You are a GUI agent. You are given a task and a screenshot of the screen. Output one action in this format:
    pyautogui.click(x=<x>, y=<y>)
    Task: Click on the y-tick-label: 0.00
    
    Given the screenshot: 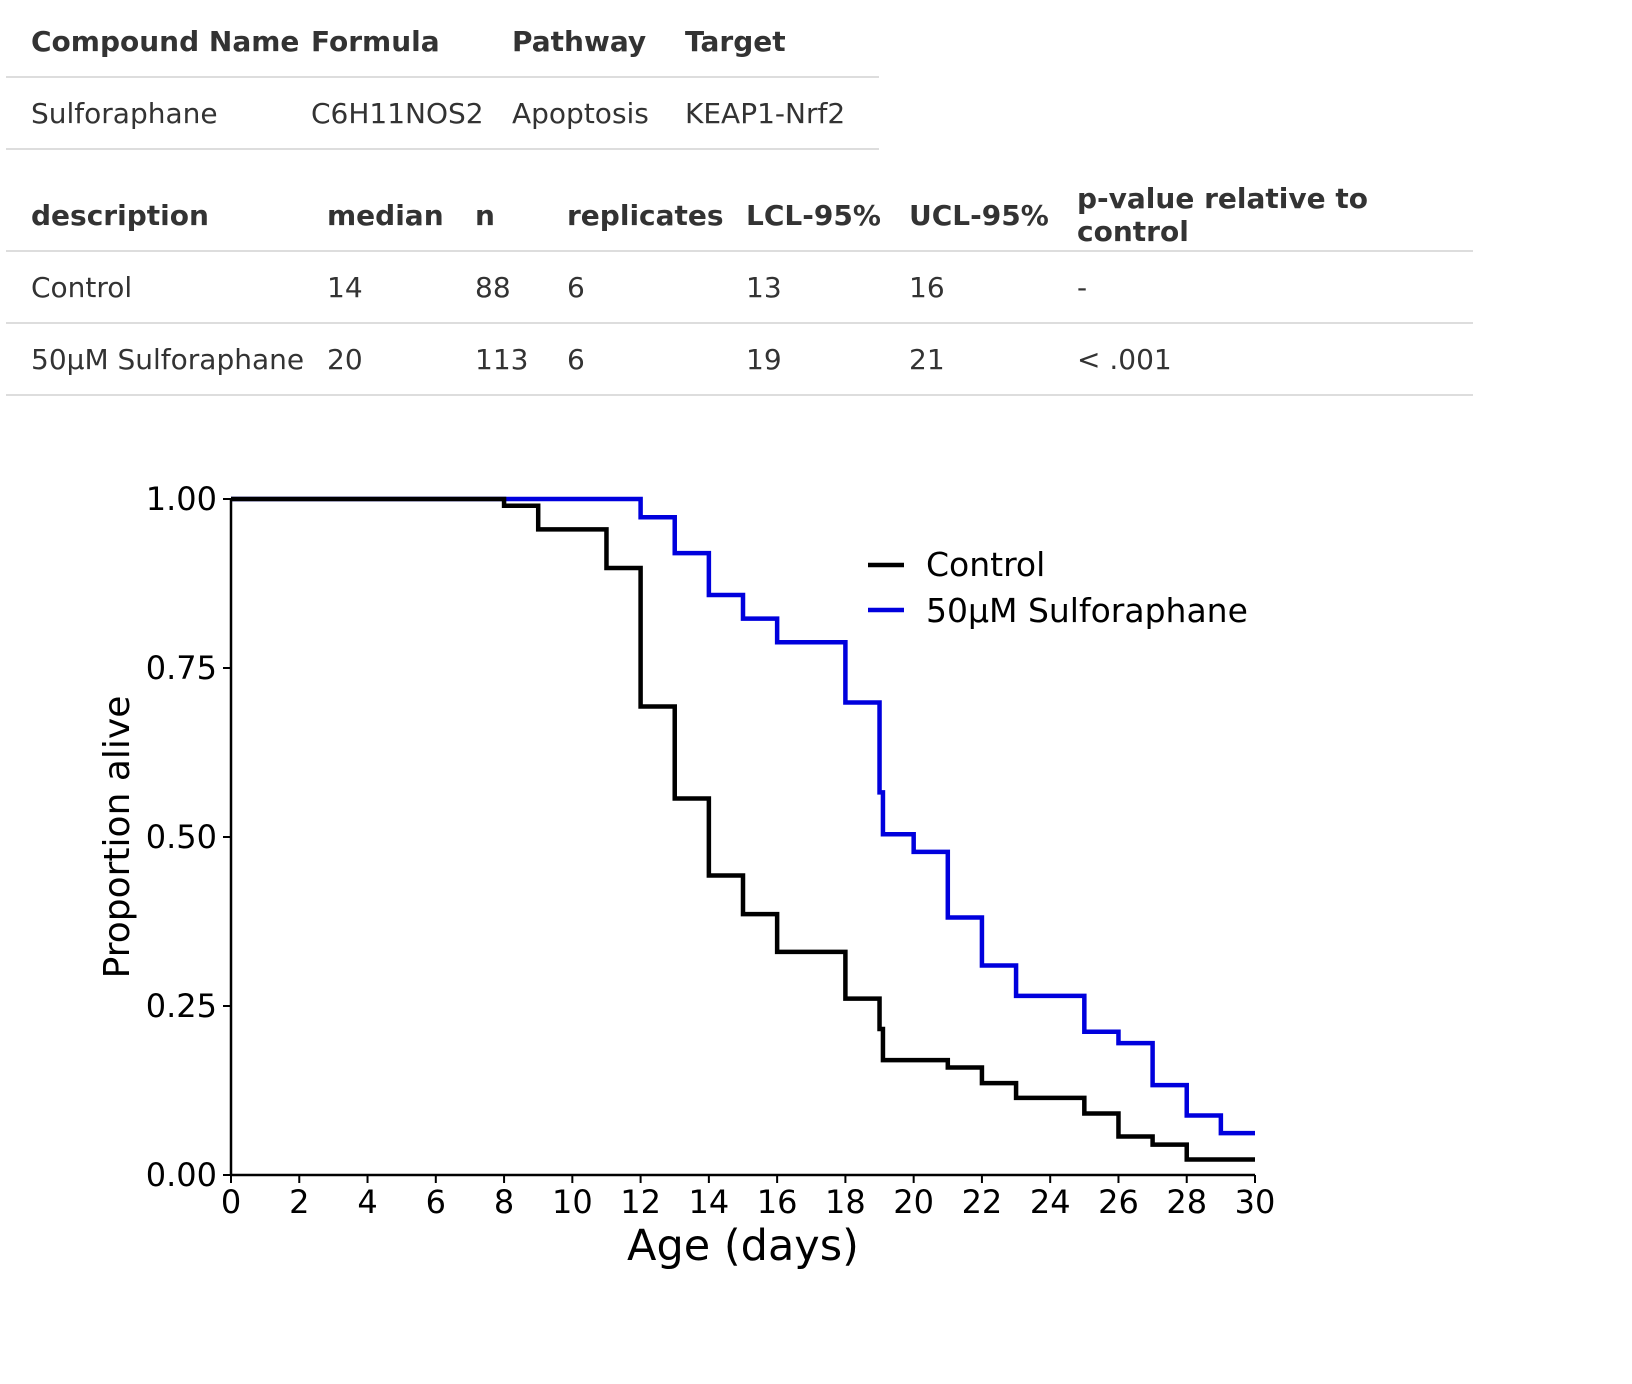 What is the action you would take?
    pyautogui.click(x=181, y=1175)
    